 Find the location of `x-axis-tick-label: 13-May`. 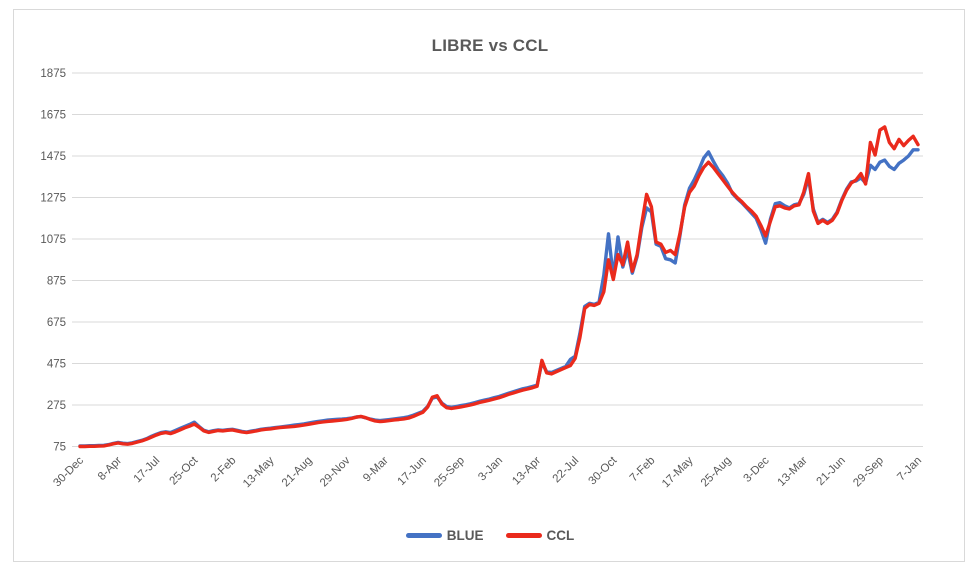

x-axis-tick-label: 13-May is located at coordinates (259, 472).